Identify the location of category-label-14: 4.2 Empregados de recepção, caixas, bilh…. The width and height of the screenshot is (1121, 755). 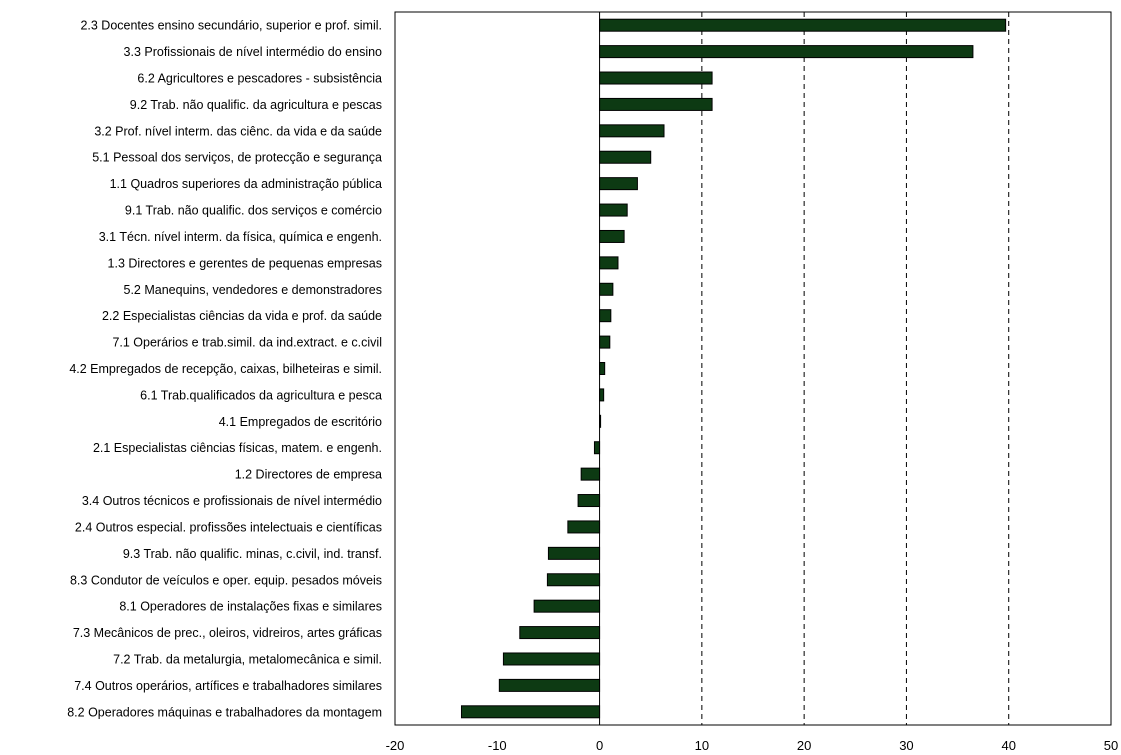
(225, 369).